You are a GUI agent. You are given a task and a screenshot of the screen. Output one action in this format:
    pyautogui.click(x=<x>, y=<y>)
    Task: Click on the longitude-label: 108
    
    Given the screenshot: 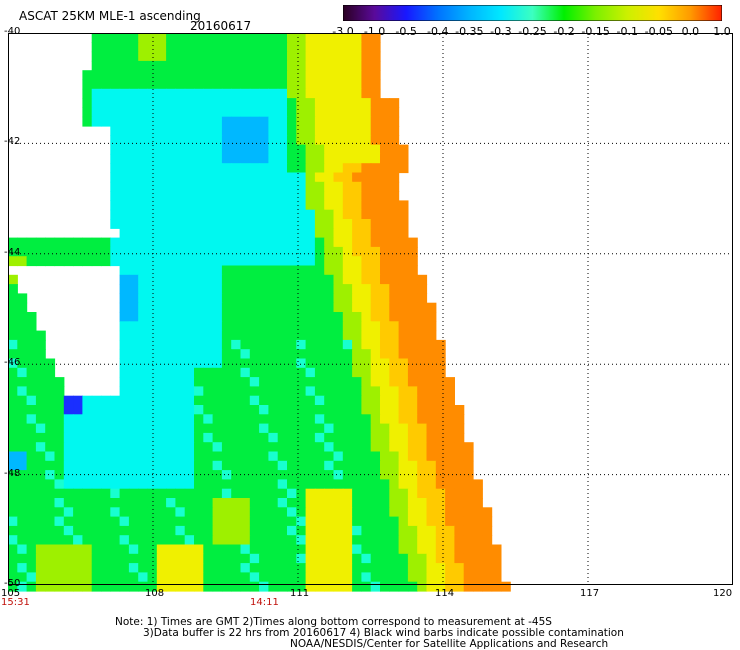 What is the action you would take?
    pyautogui.click(x=155, y=593)
    